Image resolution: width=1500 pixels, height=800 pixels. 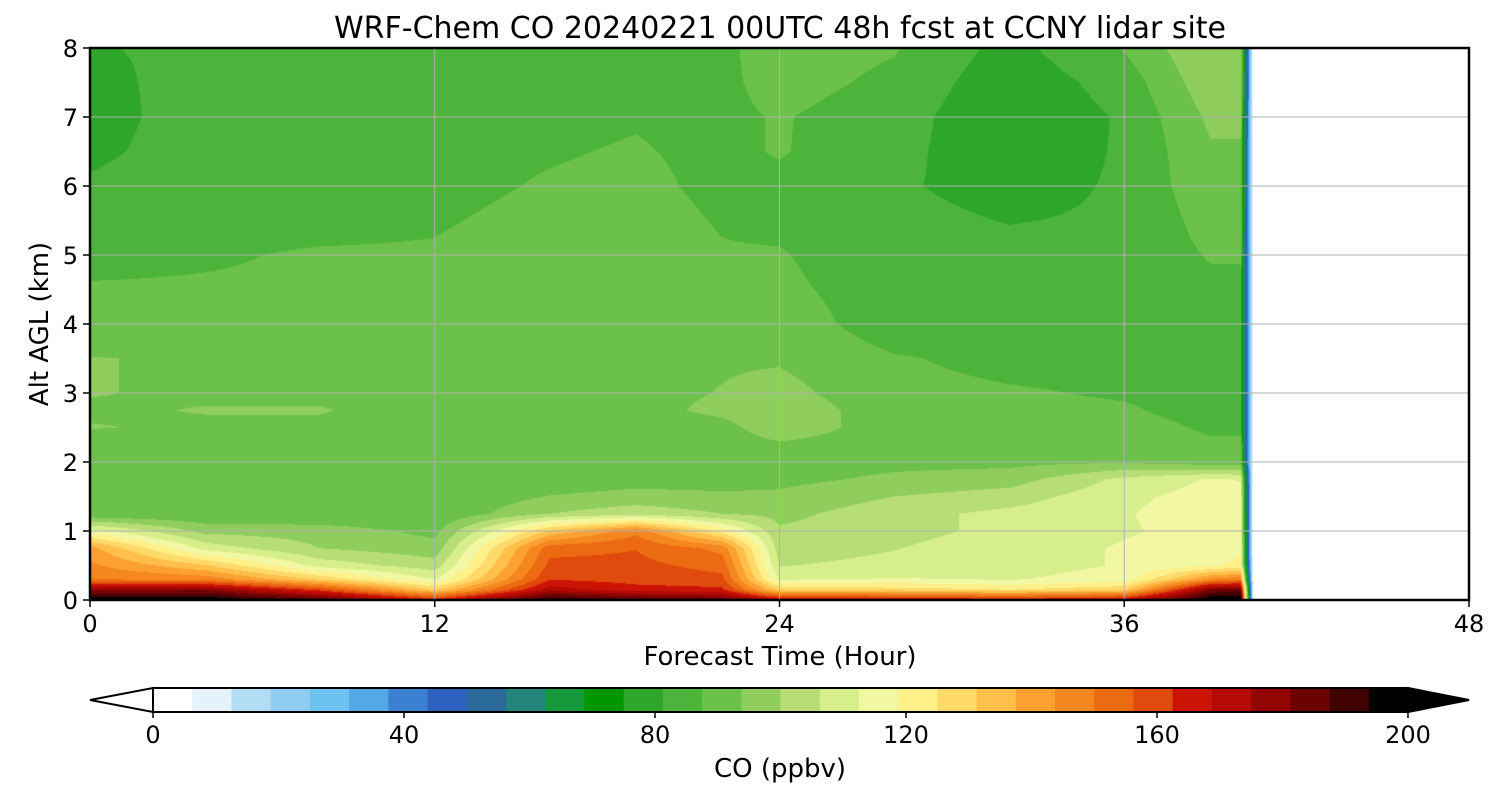 I want to click on colorbar-tick-label: 200, so click(x=1408, y=735).